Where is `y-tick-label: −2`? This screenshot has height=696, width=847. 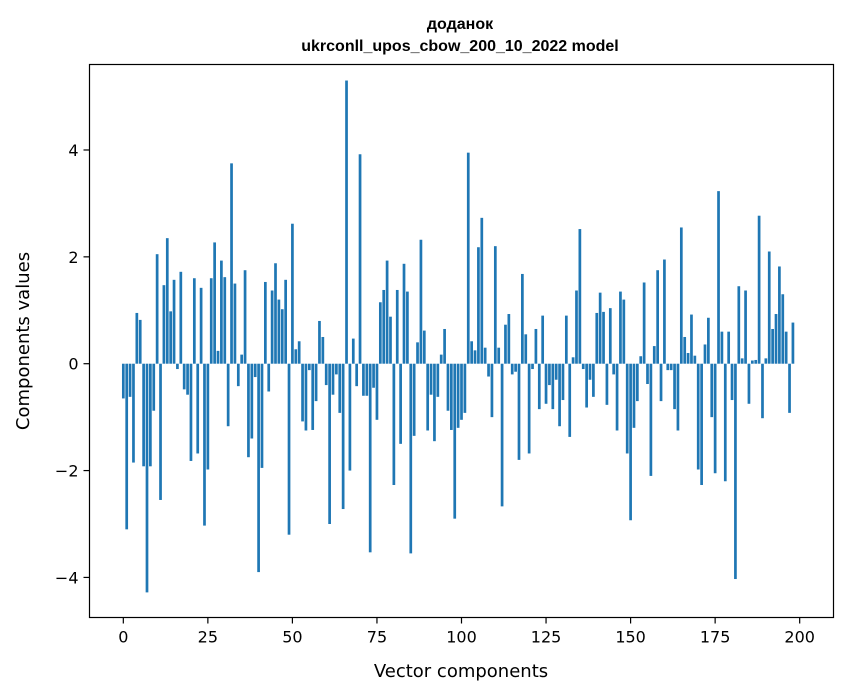 y-tick-label: −2 is located at coordinates (67, 471).